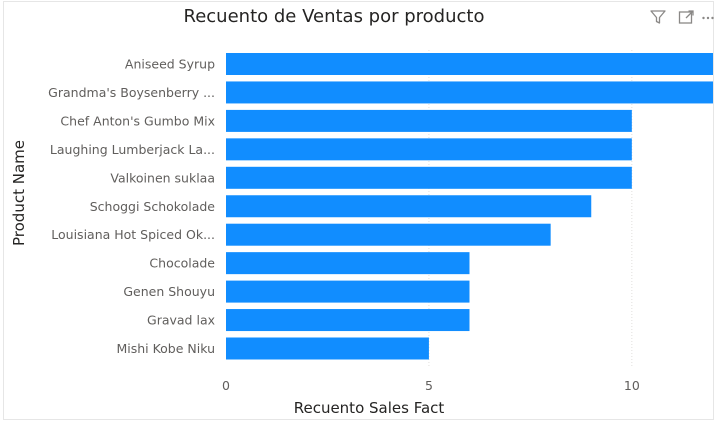 This screenshot has height=423, width=718. Describe the element at coordinates (19, 193) in the screenshot. I see `y-axis-title: Product Name` at that location.